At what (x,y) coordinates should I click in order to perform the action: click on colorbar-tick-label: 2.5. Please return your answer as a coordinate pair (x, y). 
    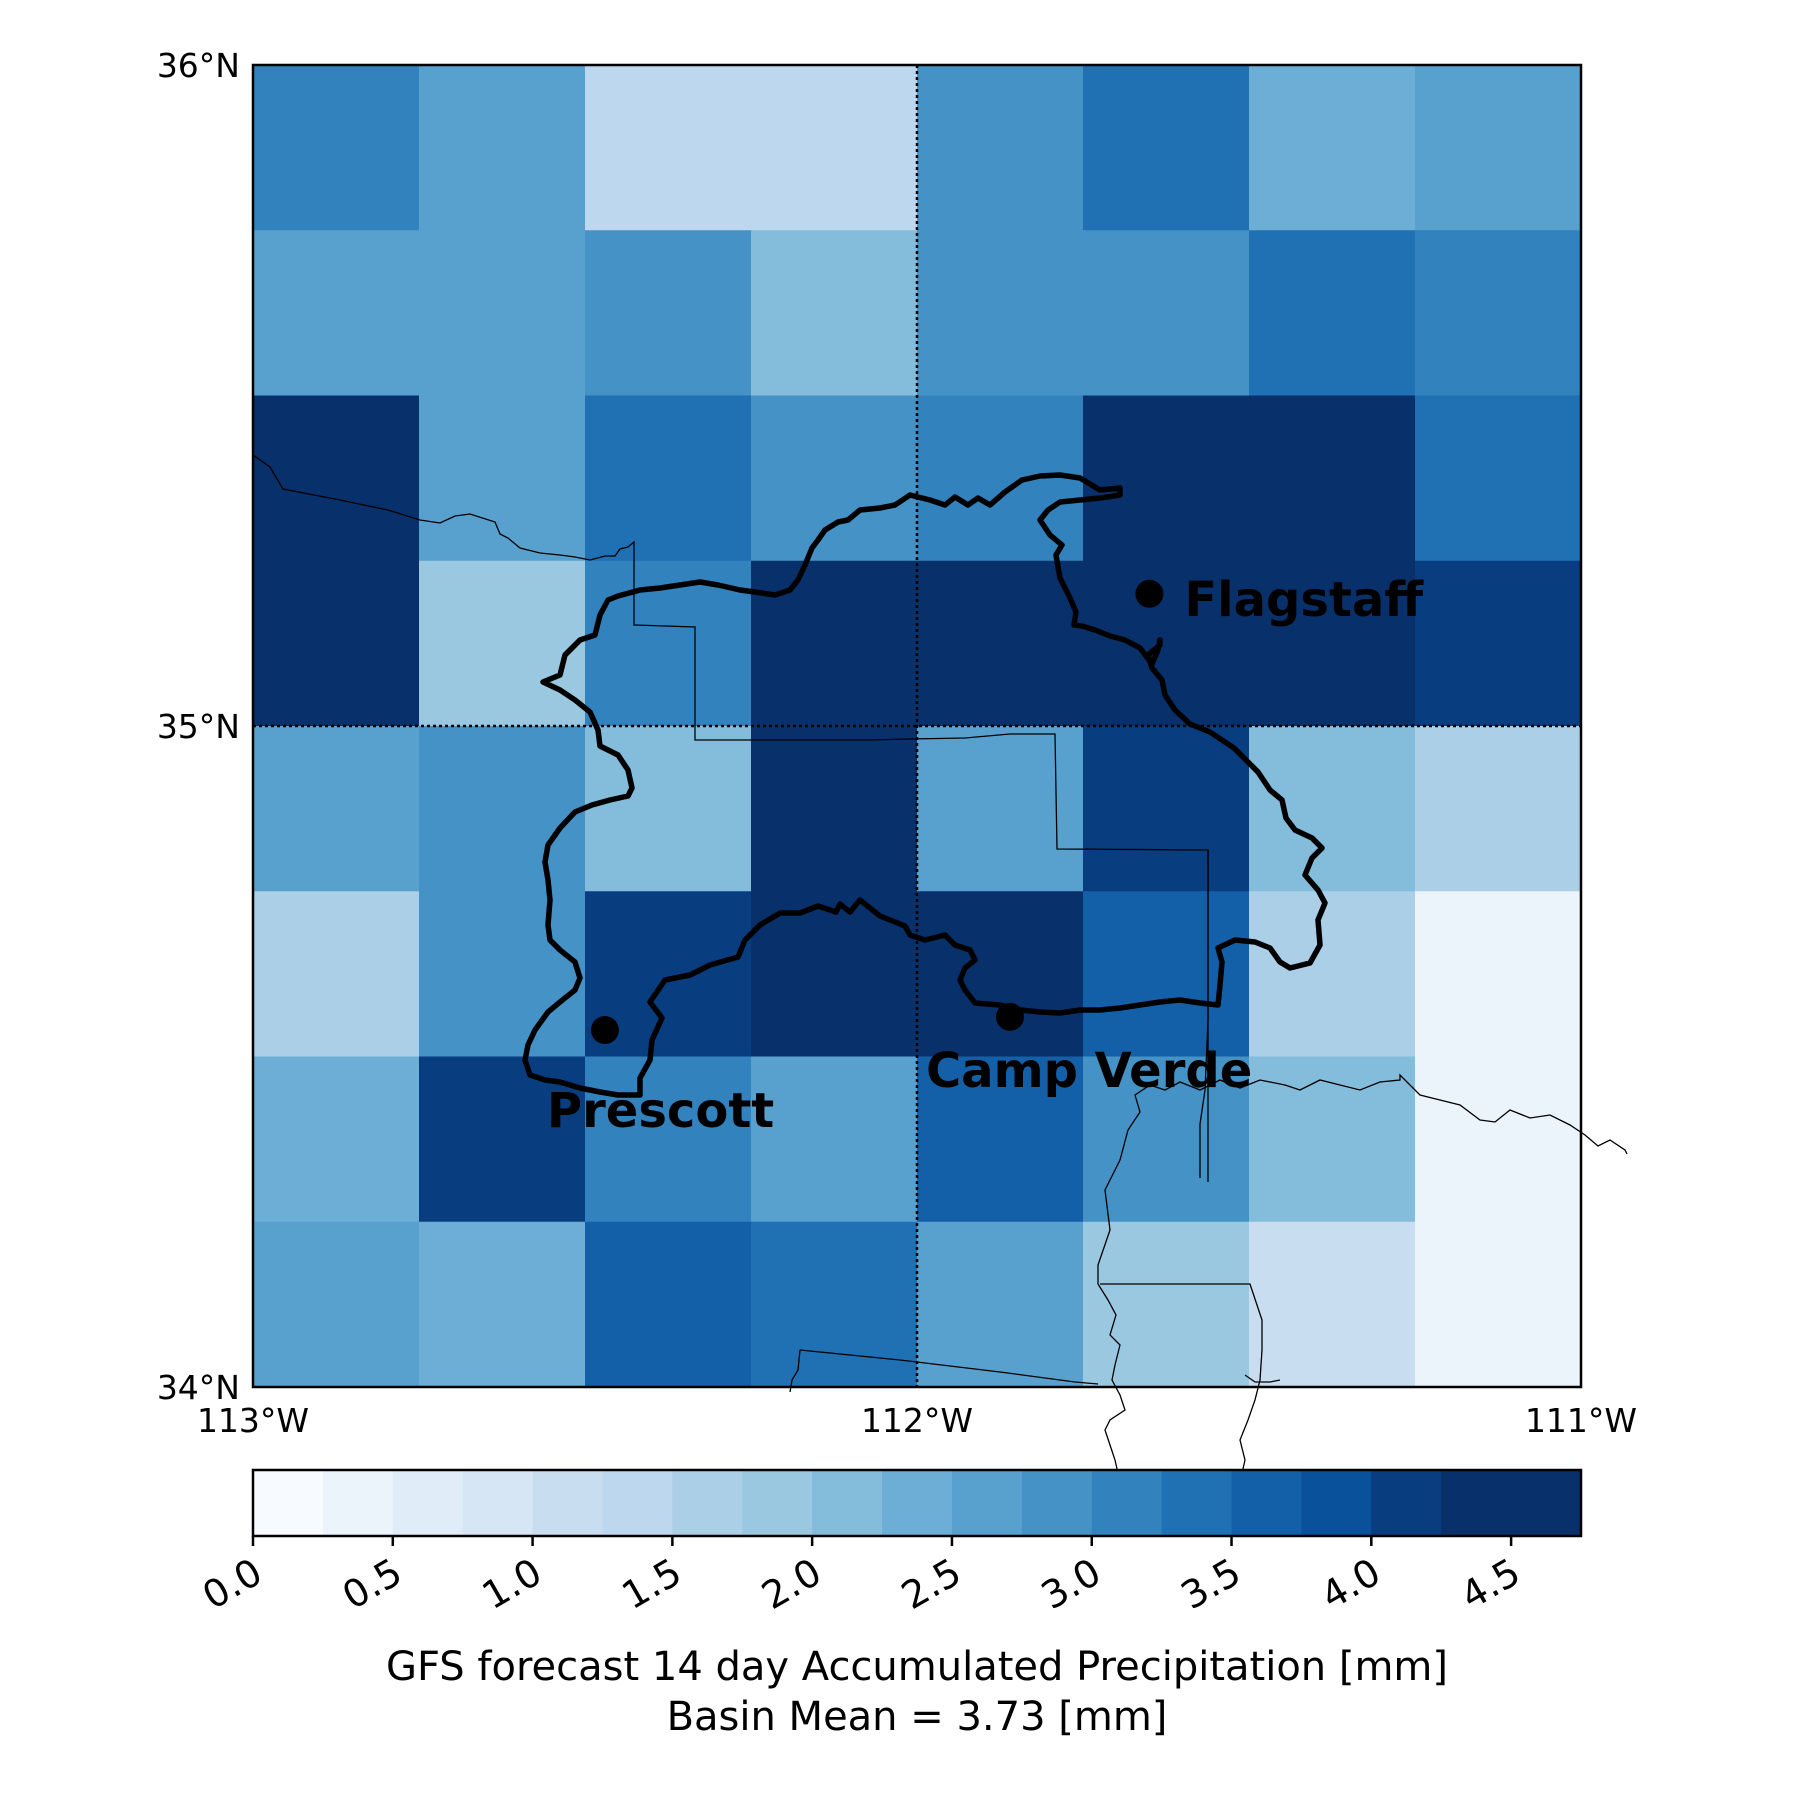
    Looking at the image, I should click on (931, 1584).